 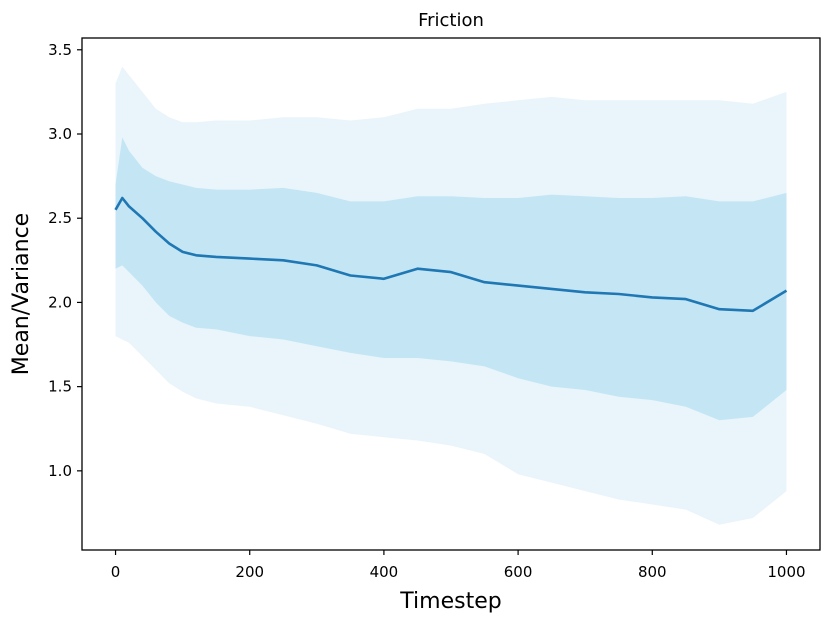 I want to click on chart-title: Friction, so click(x=451, y=20).